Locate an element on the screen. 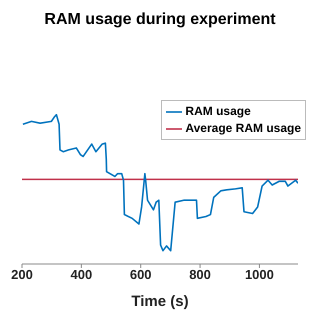 The image size is (320, 320). legend-label: Average RAM usage is located at coordinates (243, 128).